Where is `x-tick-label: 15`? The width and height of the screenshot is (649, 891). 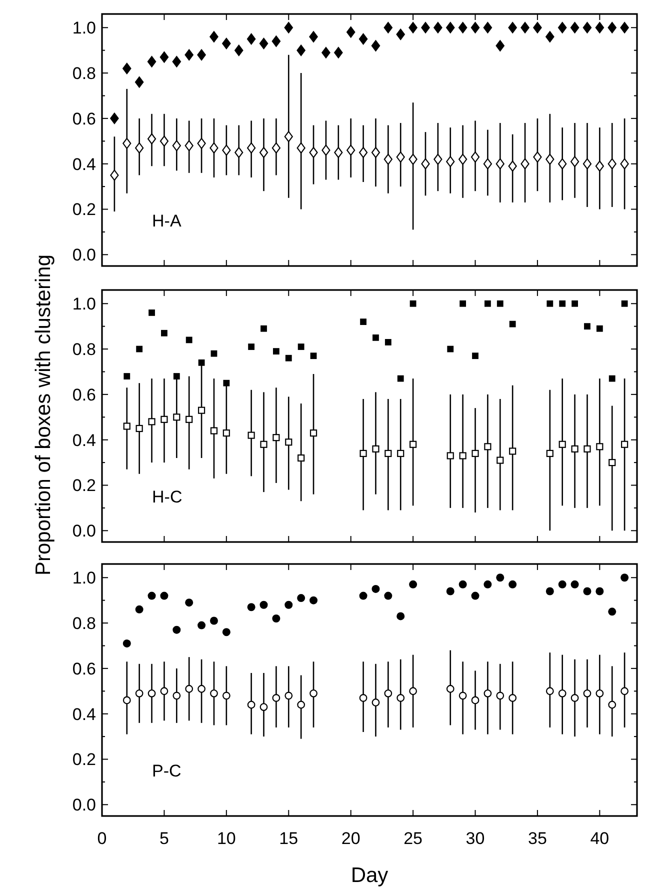 x-tick-label: 15 is located at coordinates (288, 838).